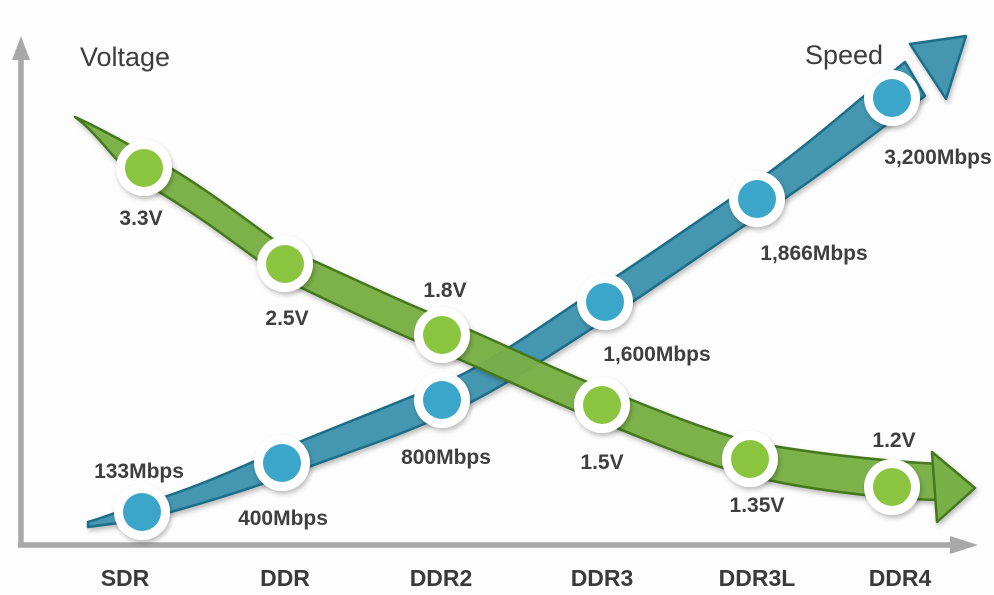 This screenshot has width=994, height=595. I want to click on voltage-label-sdr: 3.3V, so click(140, 218).